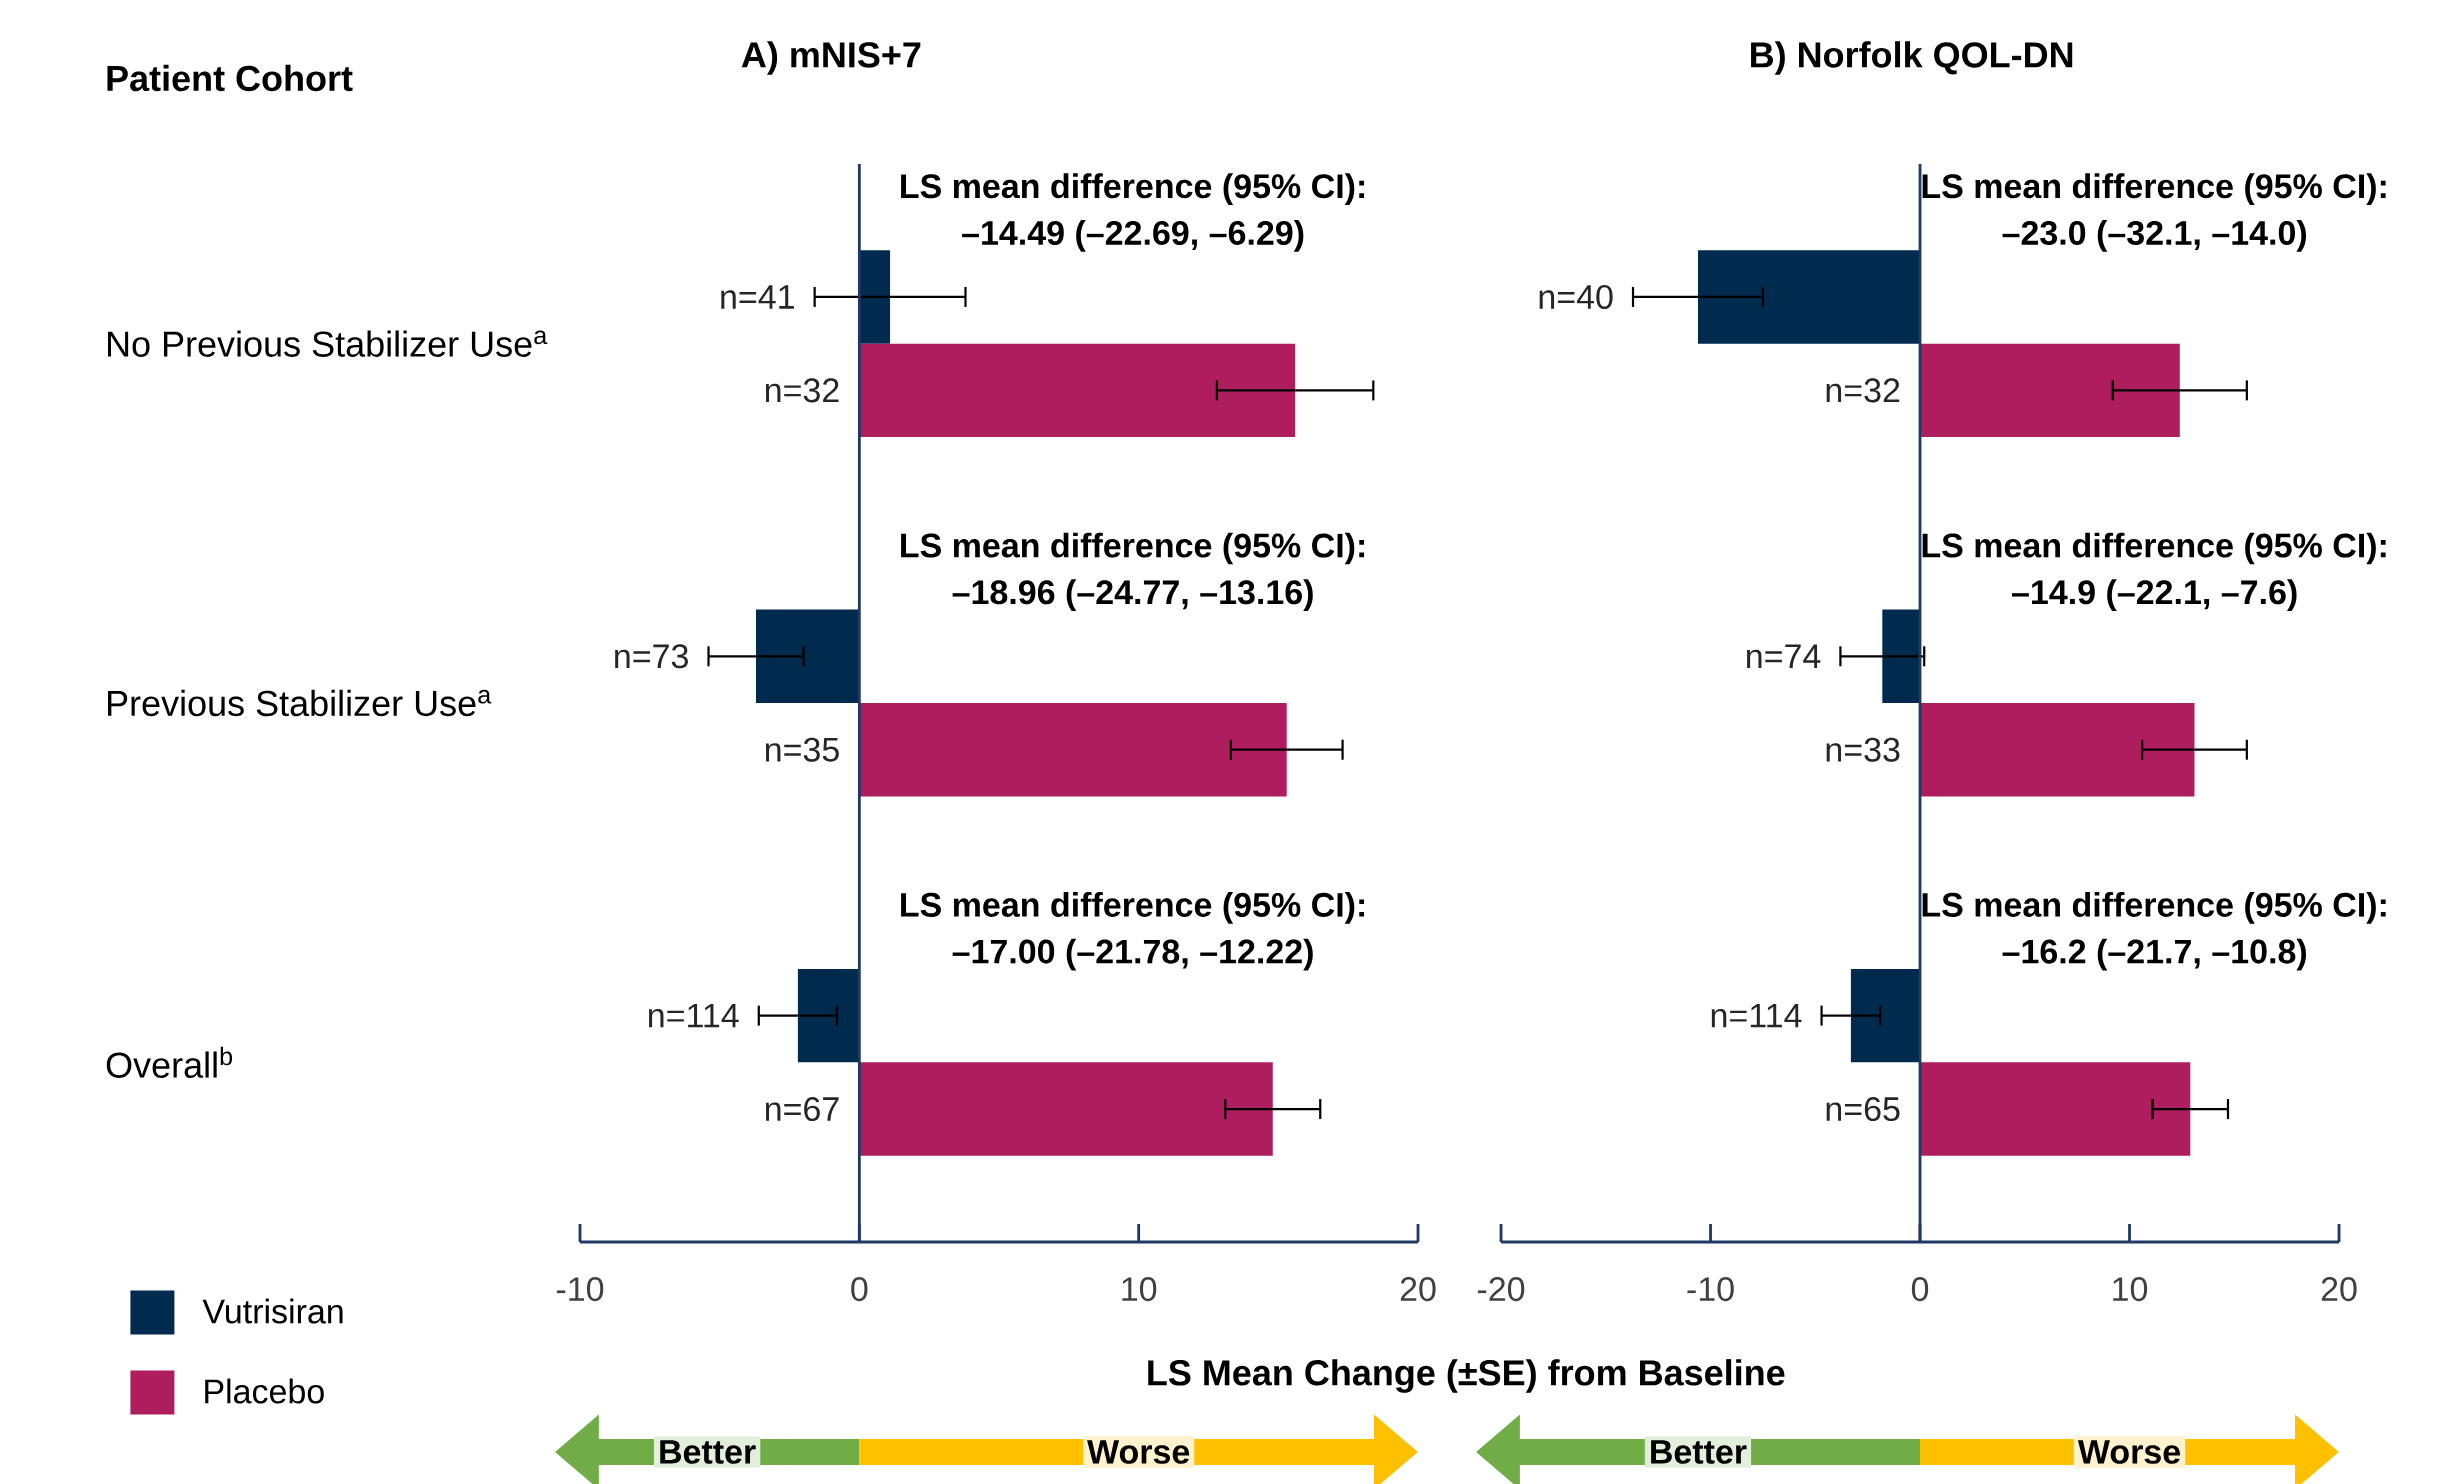 This screenshot has height=1484, width=2444. Describe the element at coordinates (1132, 954) in the screenshot. I see `annotation: –17.00 (–21.78, –12.22)` at that location.